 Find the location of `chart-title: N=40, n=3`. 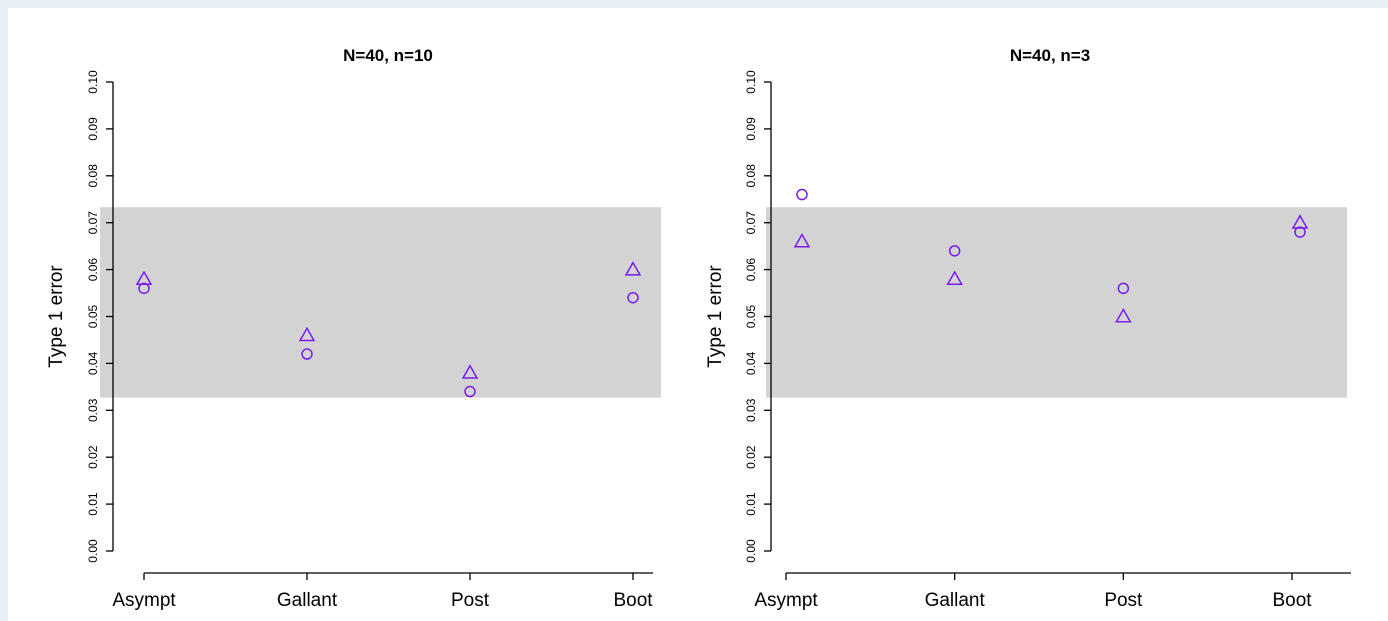

chart-title: N=40, n=3 is located at coordinates (1050, 55).